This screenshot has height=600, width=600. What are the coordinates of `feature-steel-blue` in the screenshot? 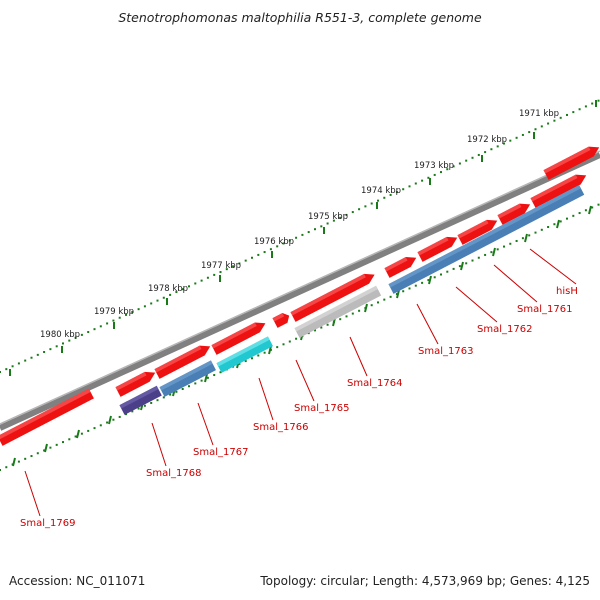 It's located at (187, 378).